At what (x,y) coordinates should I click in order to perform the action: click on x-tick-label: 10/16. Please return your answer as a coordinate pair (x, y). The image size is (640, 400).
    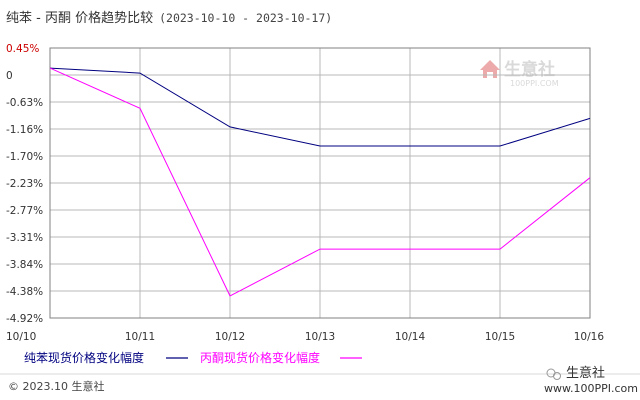
    Looking at the image, I should click on (589, 337).